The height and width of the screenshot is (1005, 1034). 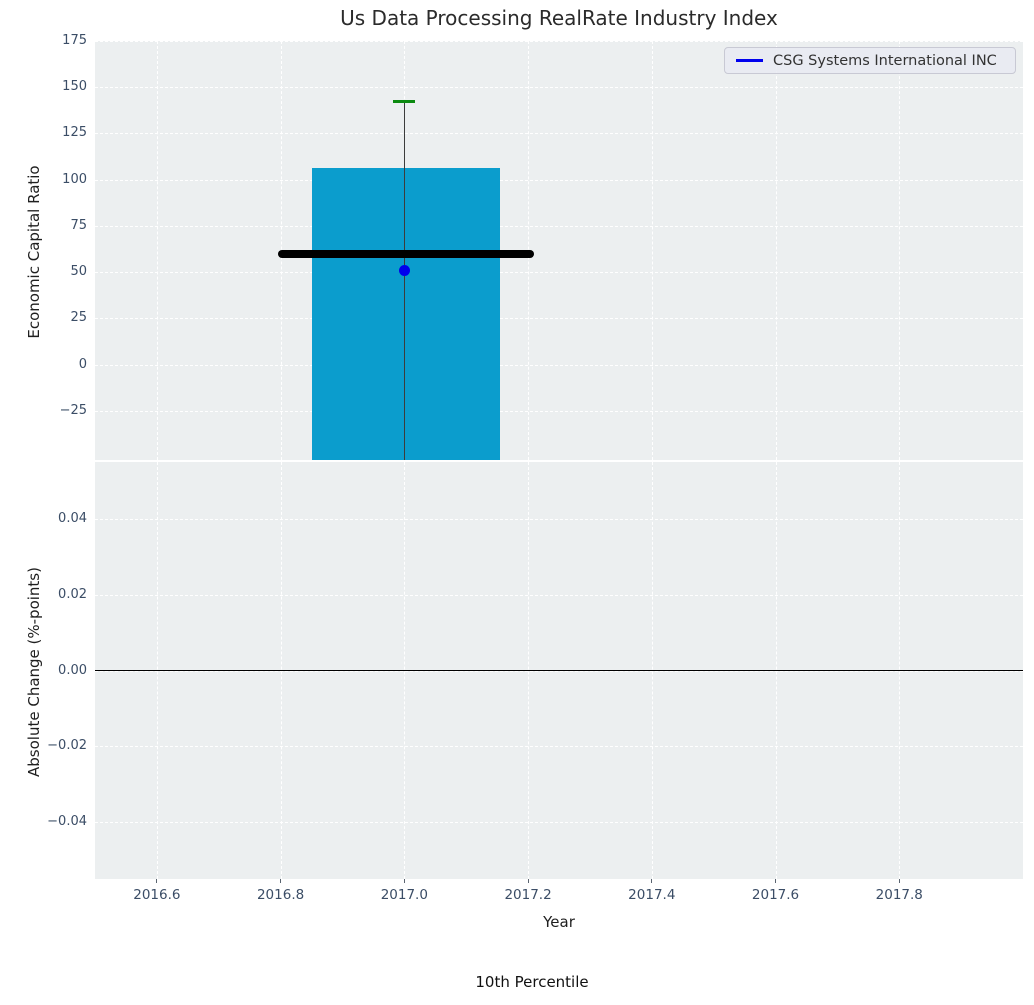 I want to click on y-tick-label: 100, so click(x=74, y=179).